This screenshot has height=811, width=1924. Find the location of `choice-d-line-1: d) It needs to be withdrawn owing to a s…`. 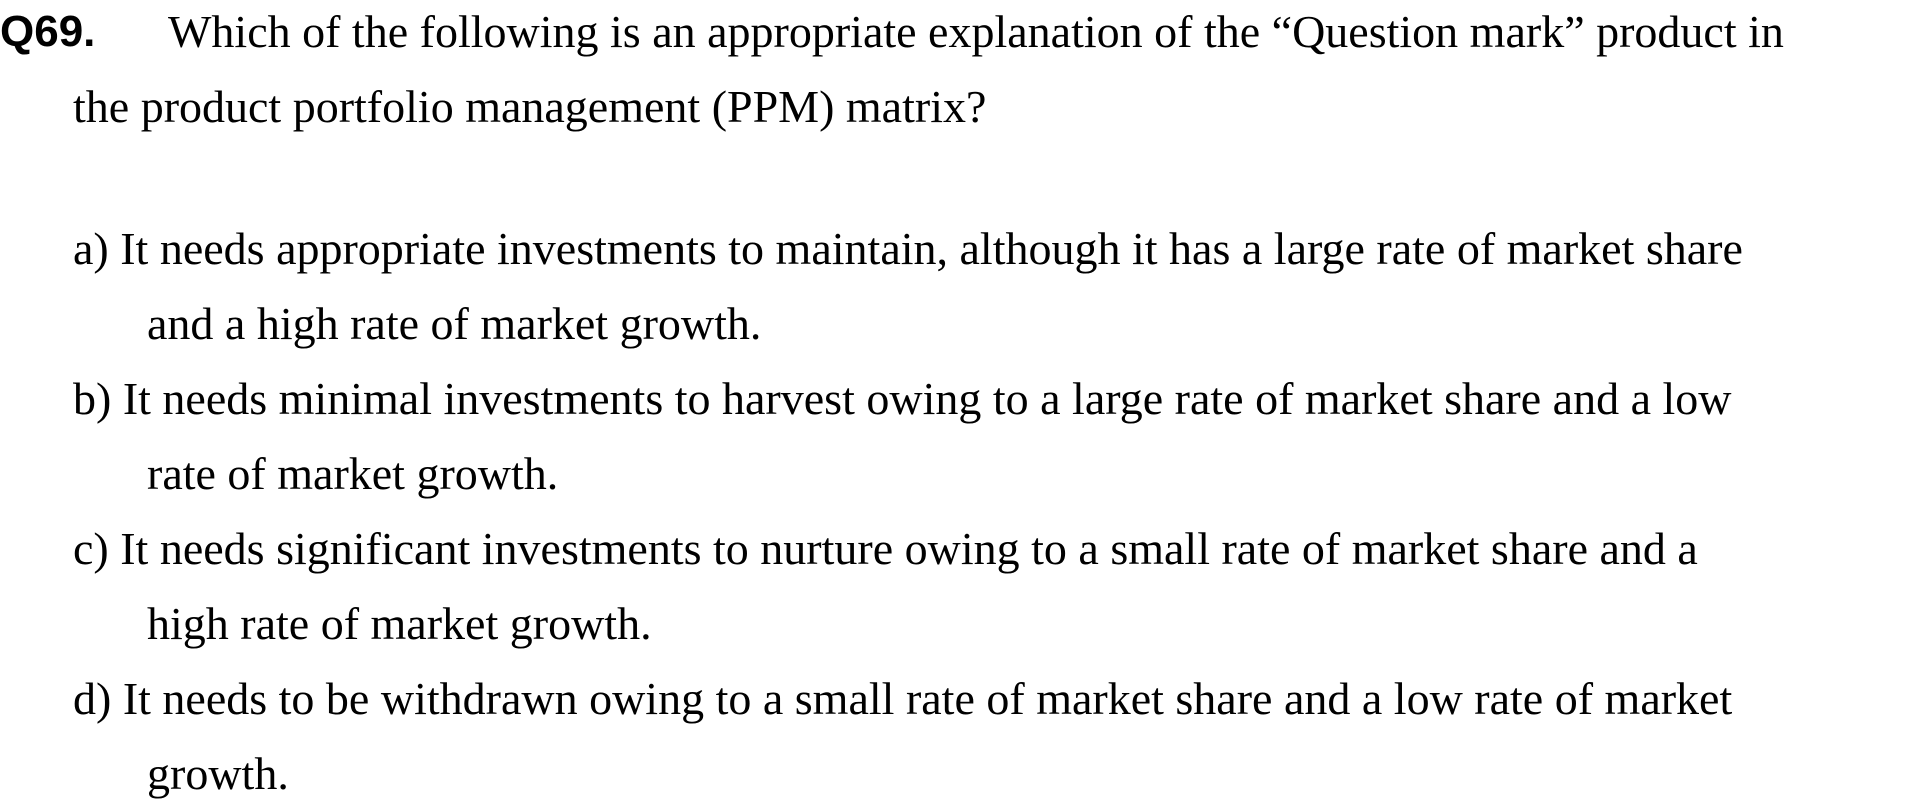

choice-d-line-1: d) It needs to be withdrawn owing to a s… is located at coordinates (903, 698).